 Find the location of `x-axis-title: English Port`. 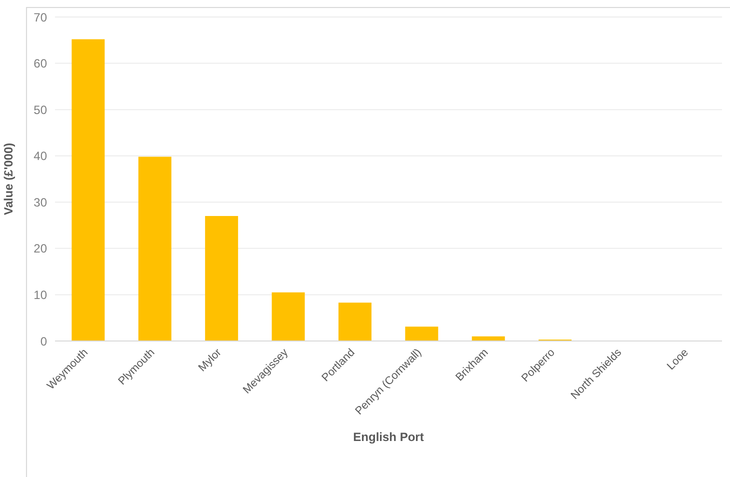

x-axis-title: English Port is located at coordinates (388, 437).